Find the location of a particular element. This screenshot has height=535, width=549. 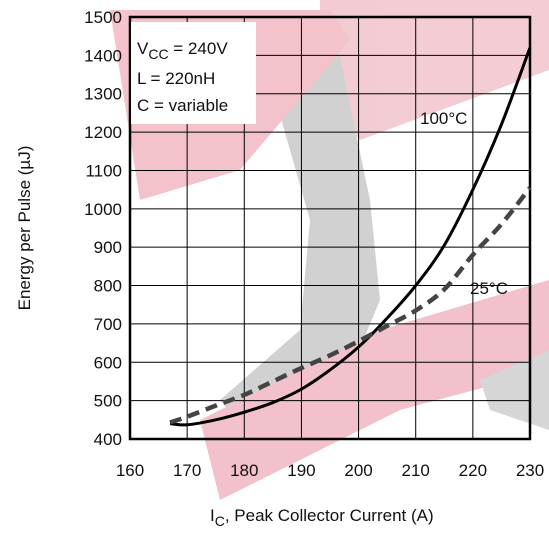

x-tick-label-5: 210 is located at coordinates (416, 470).